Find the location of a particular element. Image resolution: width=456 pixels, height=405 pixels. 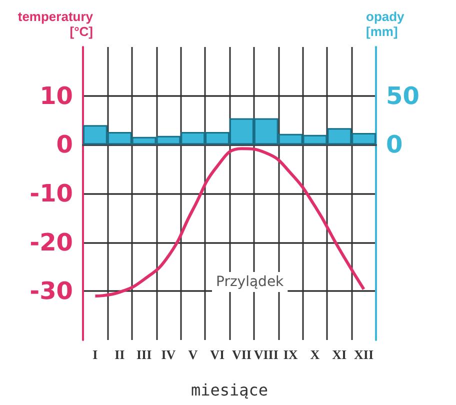

y2-tick-label: 50 is located at coordinates (403, 96).